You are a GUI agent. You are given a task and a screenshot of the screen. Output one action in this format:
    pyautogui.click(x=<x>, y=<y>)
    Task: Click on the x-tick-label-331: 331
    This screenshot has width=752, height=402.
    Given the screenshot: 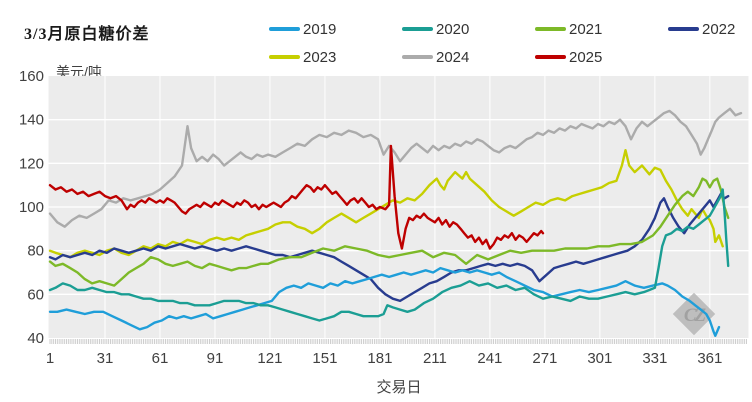 What is the action you would take?
    pyautogui.click(x=654, y=358)
    